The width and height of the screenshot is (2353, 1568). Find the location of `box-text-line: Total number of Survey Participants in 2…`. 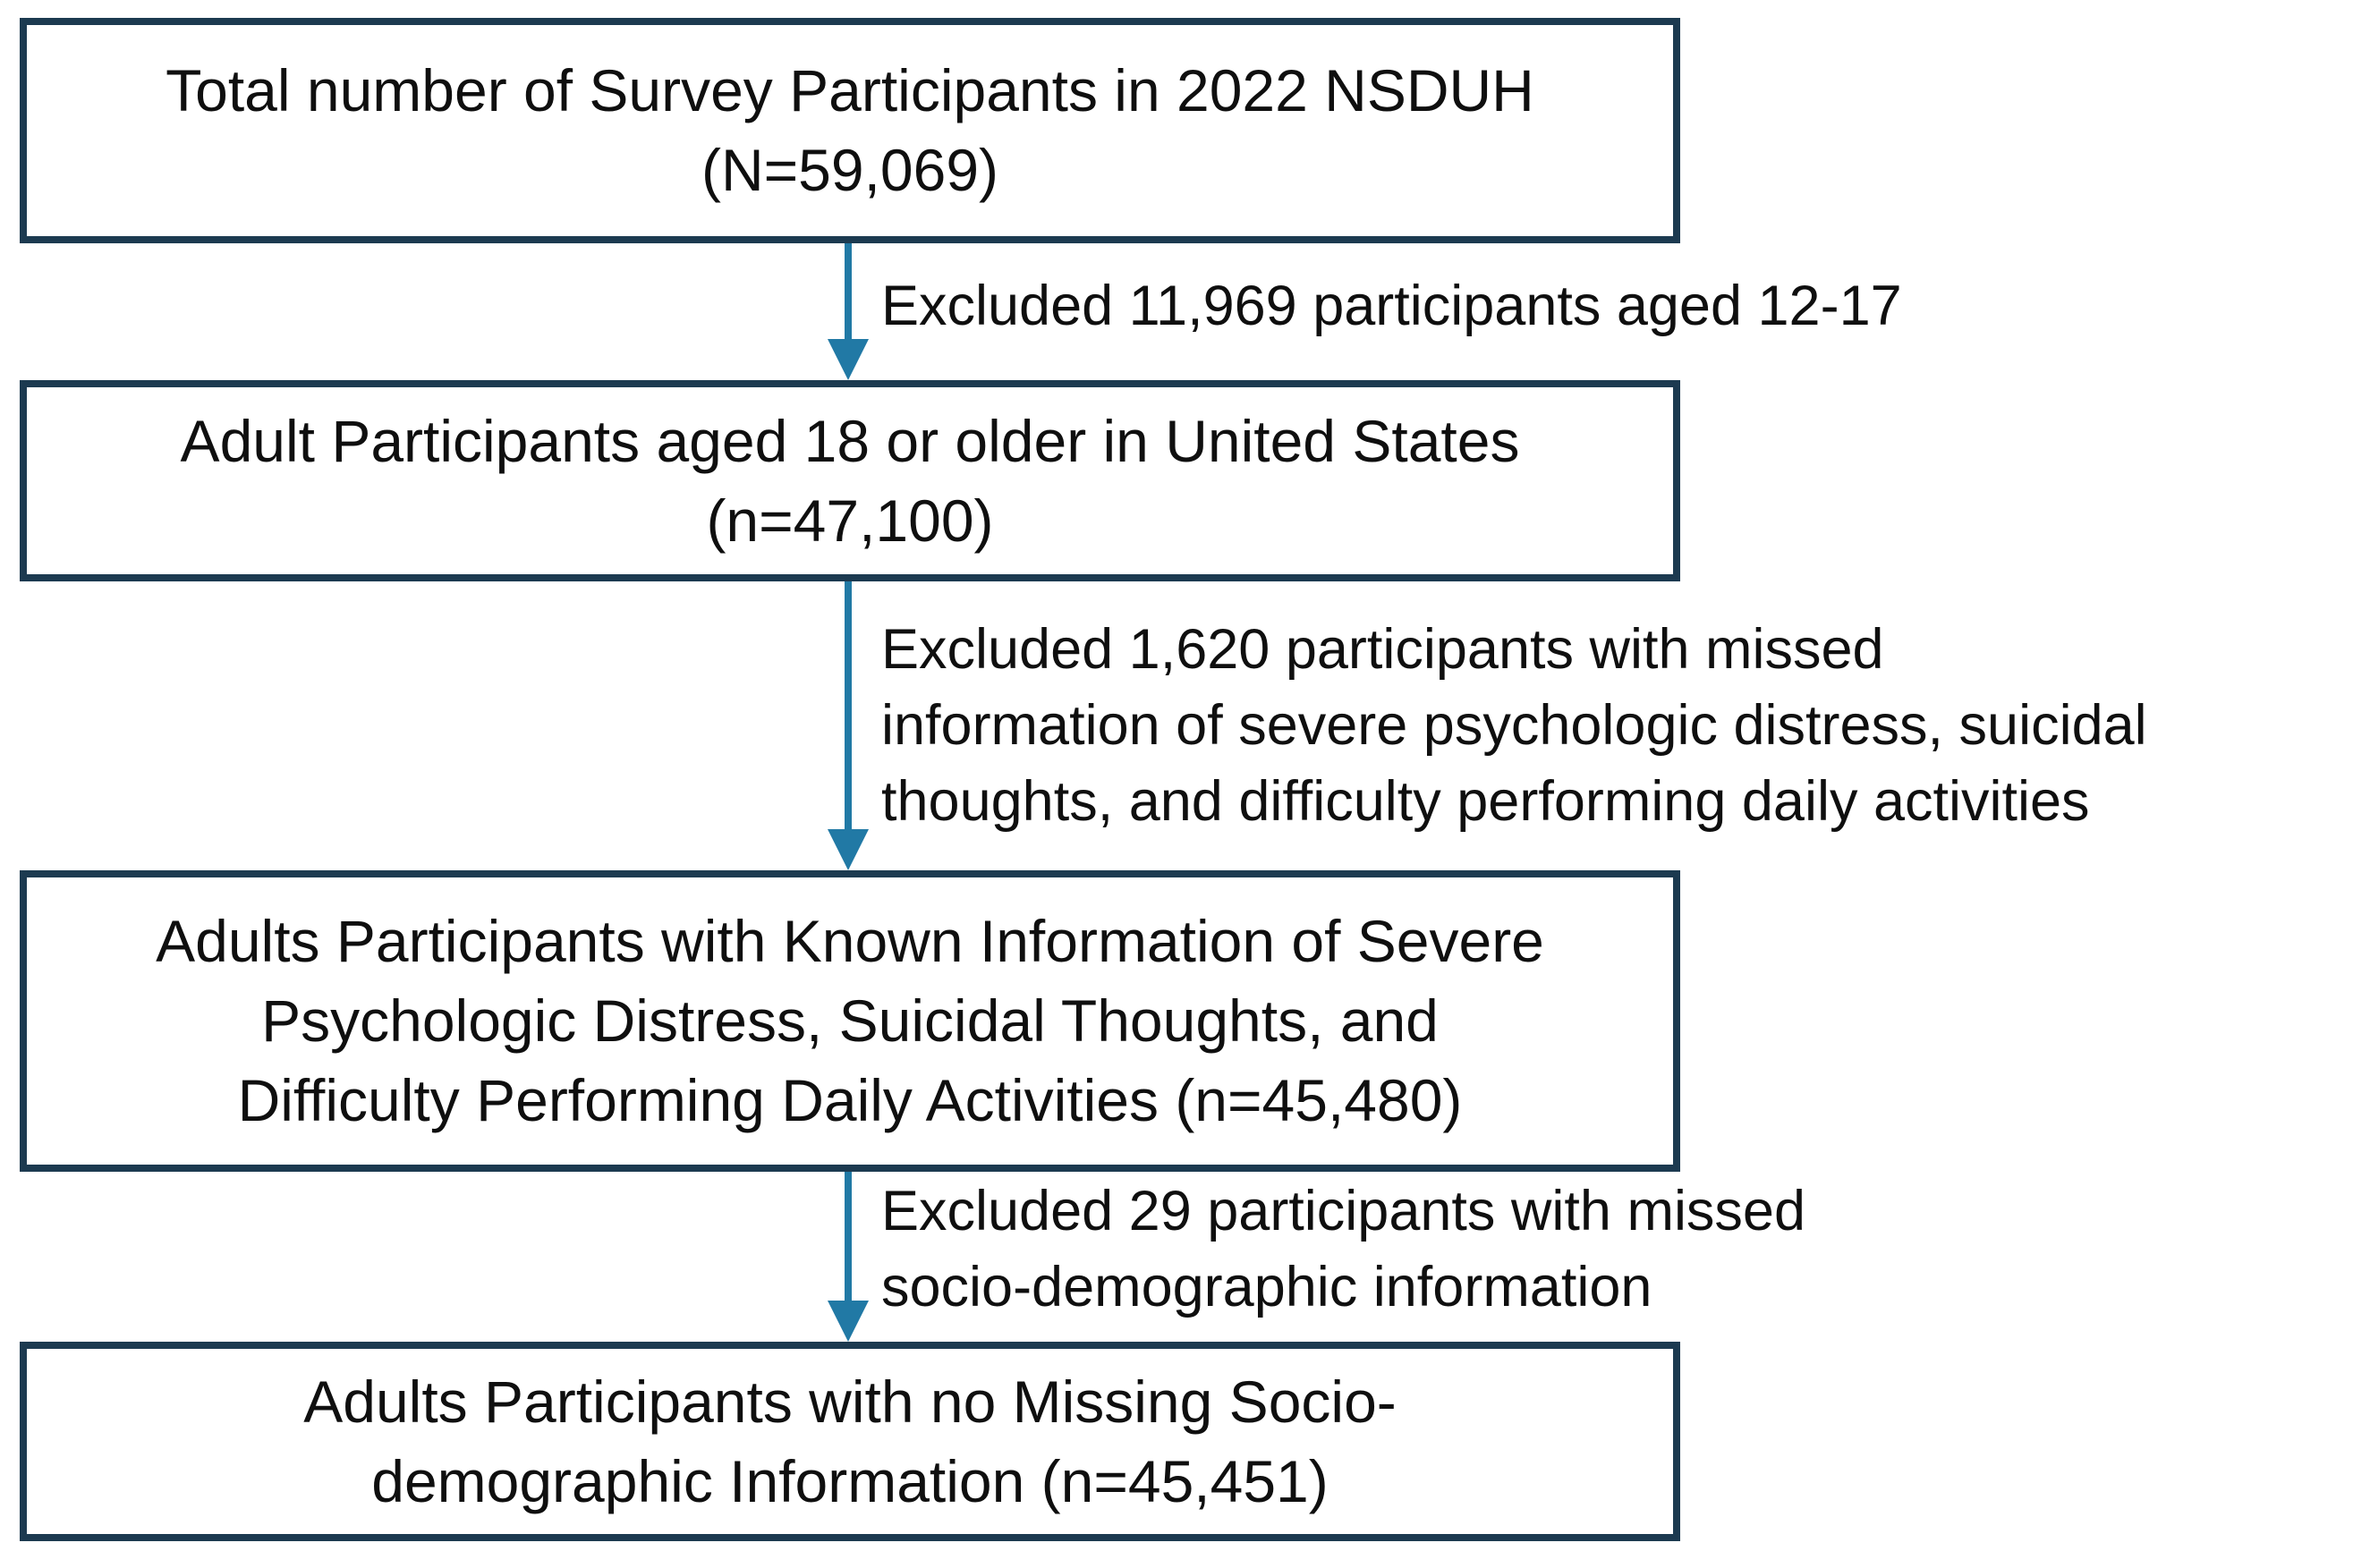

box-text-line: Total number of Survey Participants in 2… is located at coordinates (850, 90).